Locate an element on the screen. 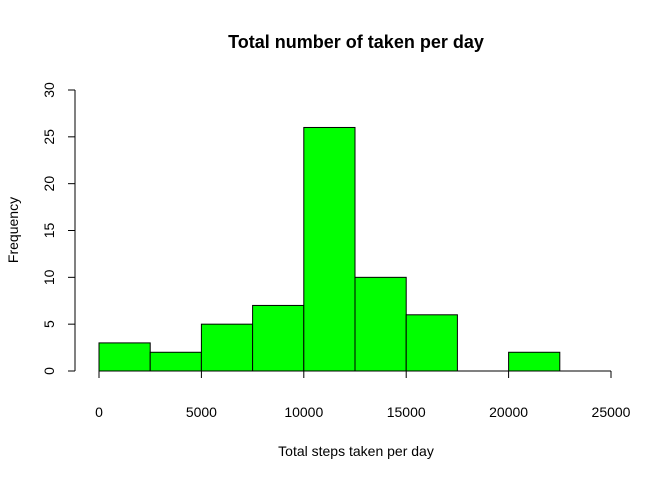  y-tick-label: 30 is located at coordinates (49, 90).